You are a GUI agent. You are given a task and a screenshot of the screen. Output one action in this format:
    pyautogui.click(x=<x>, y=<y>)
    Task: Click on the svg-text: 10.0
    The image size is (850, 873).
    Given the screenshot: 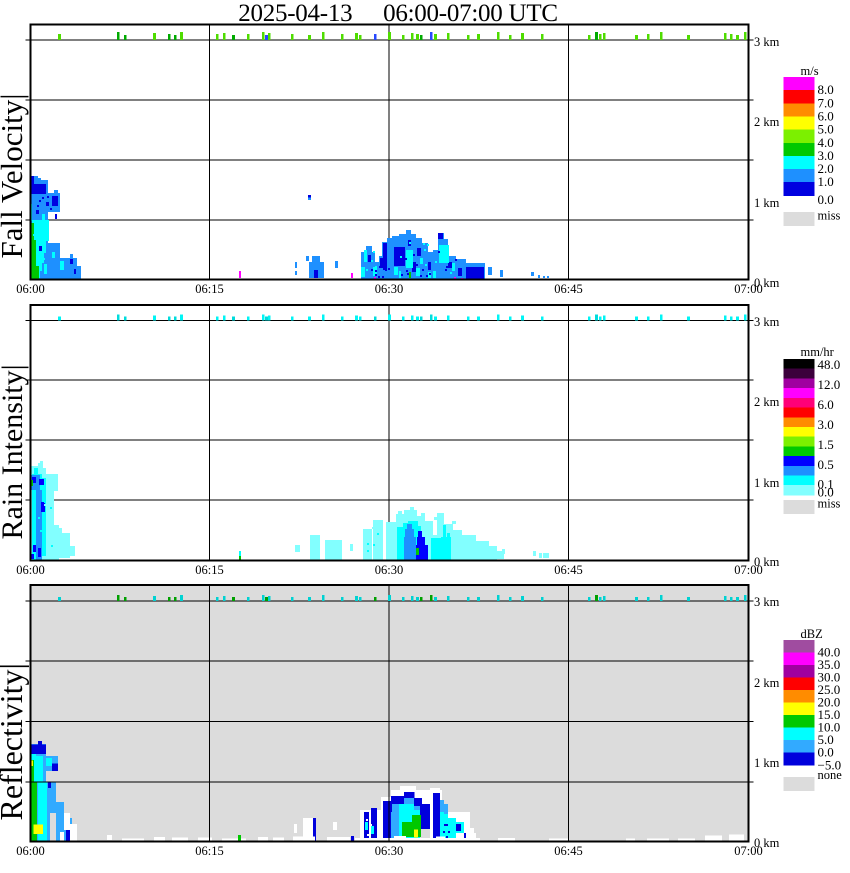 What is the action you would take?
    pyautogui.click(x=829, y=727)
    